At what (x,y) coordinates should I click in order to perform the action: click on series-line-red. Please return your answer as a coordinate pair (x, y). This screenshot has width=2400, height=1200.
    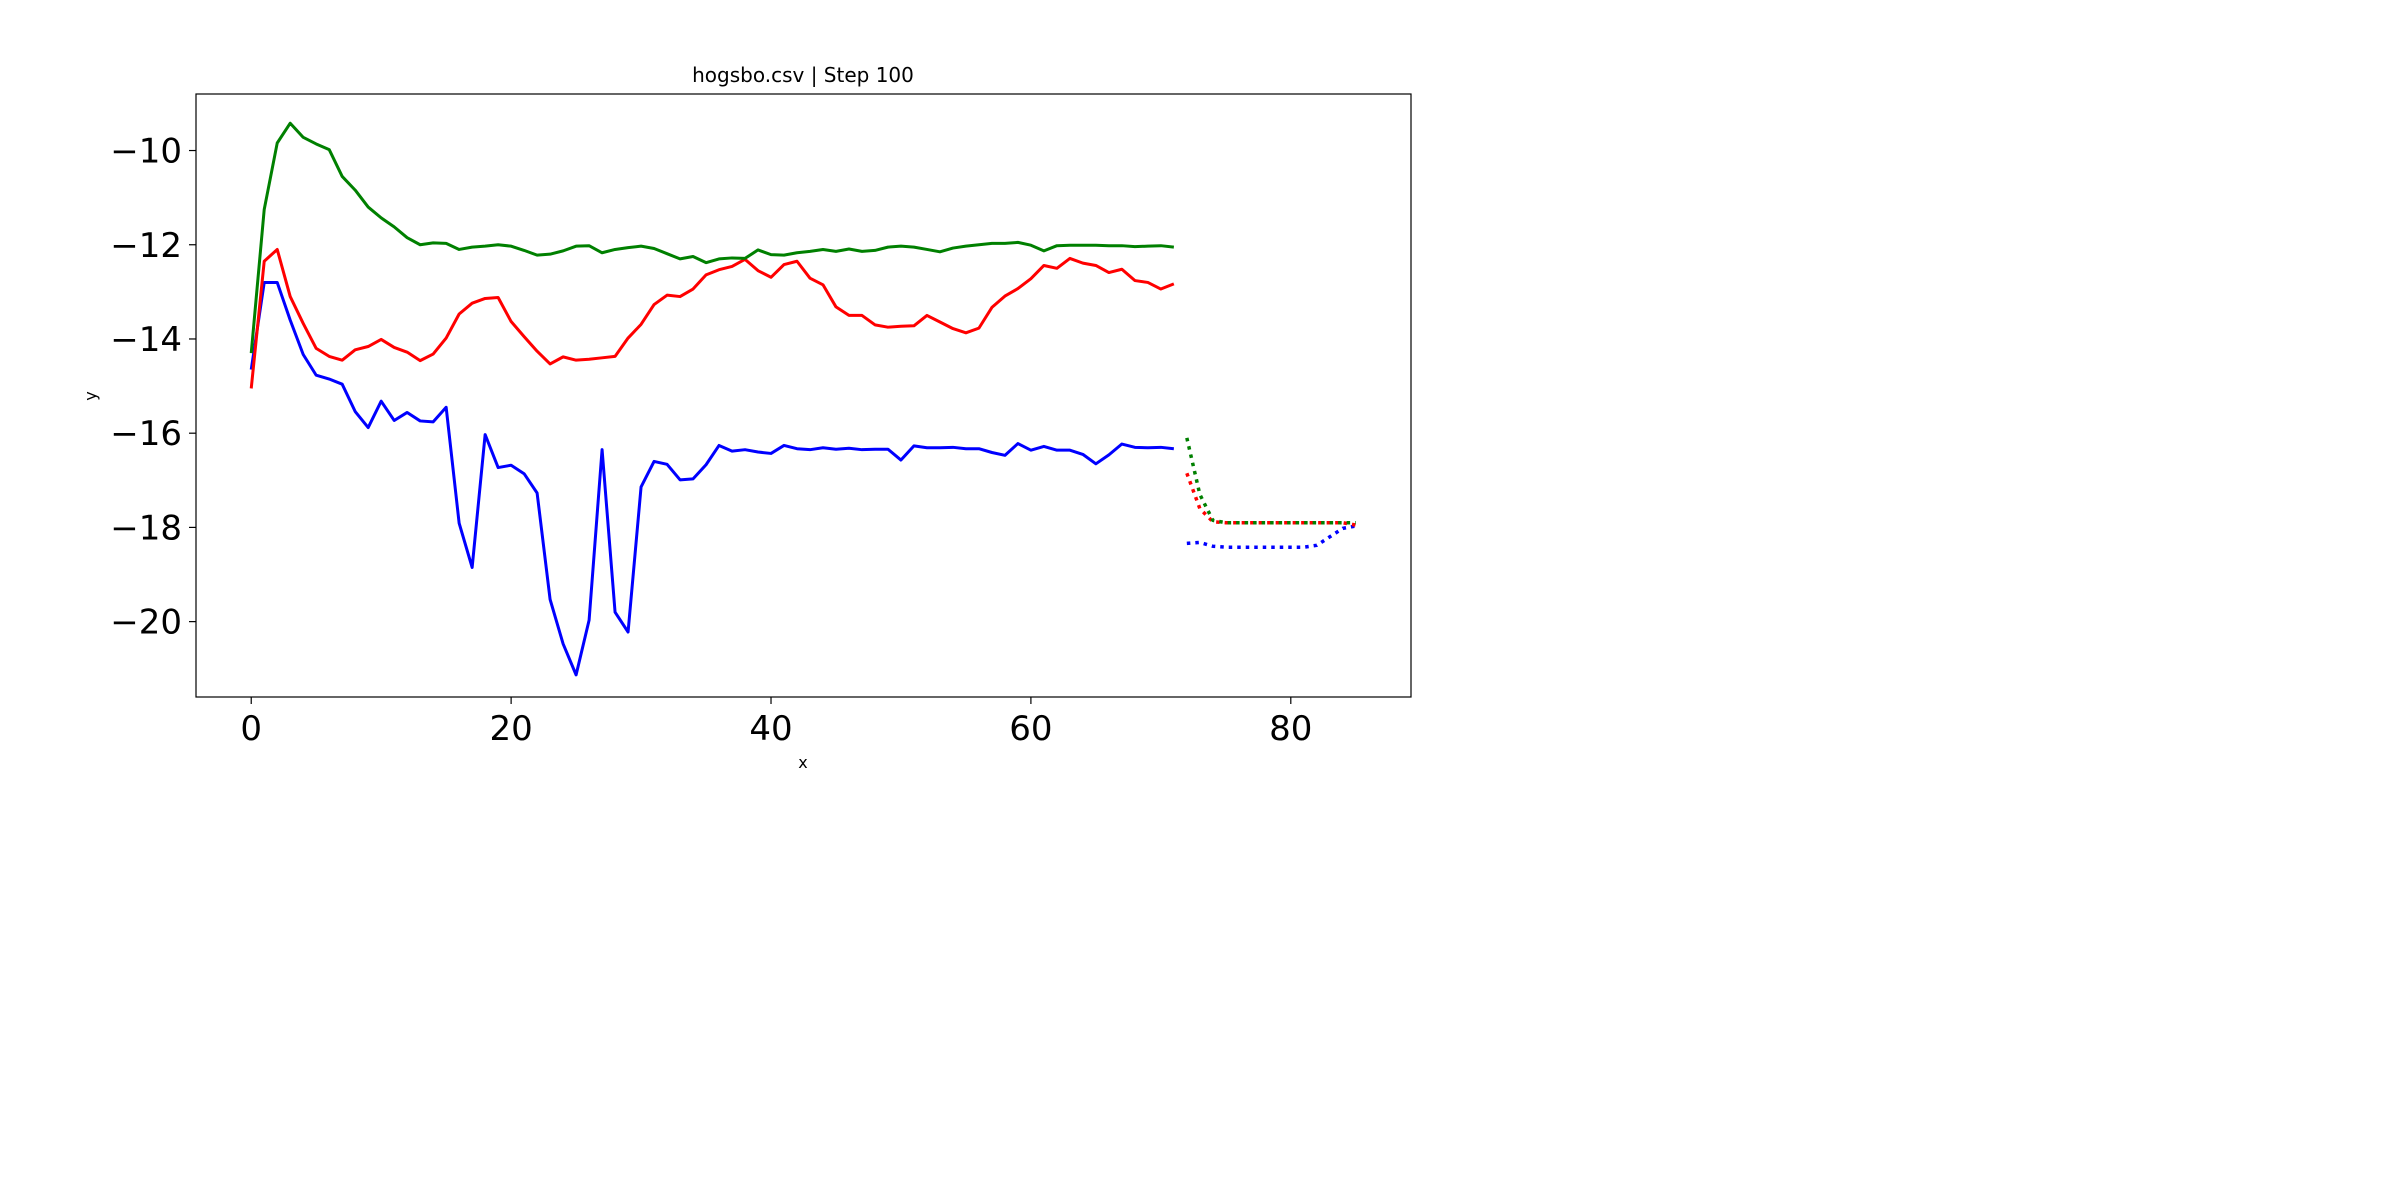
    Looking at the image, I should click on (712, 318).